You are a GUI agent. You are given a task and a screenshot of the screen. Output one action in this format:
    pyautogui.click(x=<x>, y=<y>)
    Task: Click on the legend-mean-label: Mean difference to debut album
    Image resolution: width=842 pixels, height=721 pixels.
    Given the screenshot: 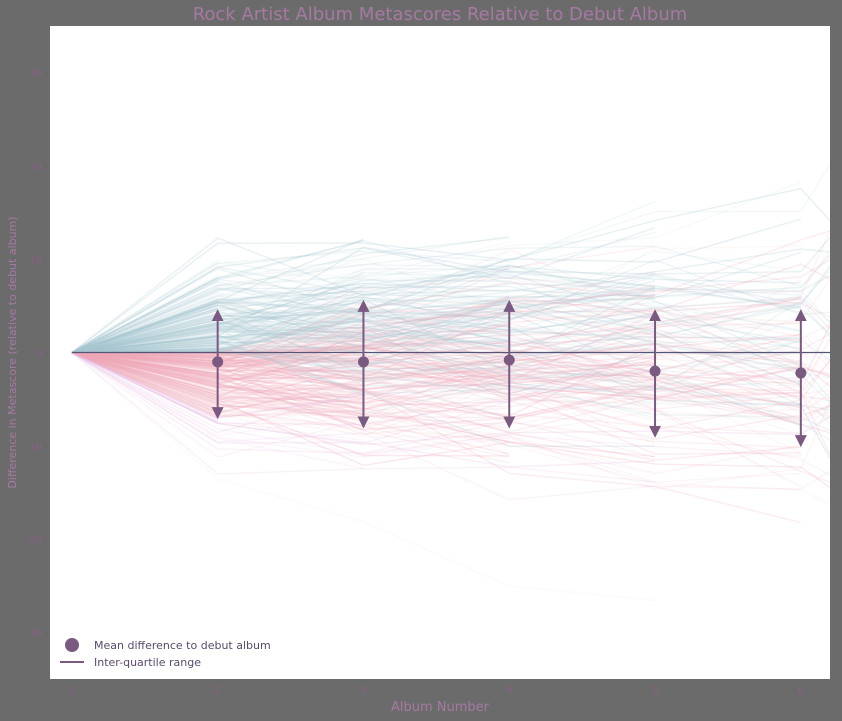 What is the action you would take?
    pyautogui.click(x=182, y=645)
    